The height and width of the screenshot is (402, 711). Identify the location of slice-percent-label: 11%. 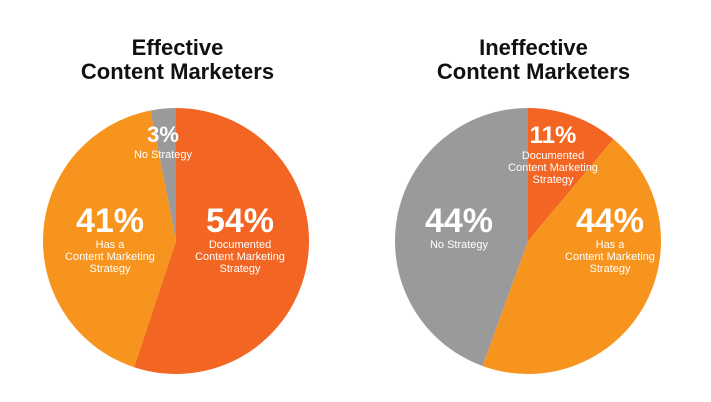
(553, 135).